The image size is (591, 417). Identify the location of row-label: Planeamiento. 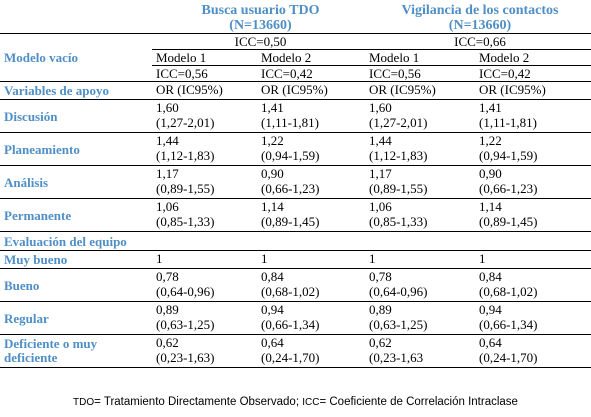
(76, 149).